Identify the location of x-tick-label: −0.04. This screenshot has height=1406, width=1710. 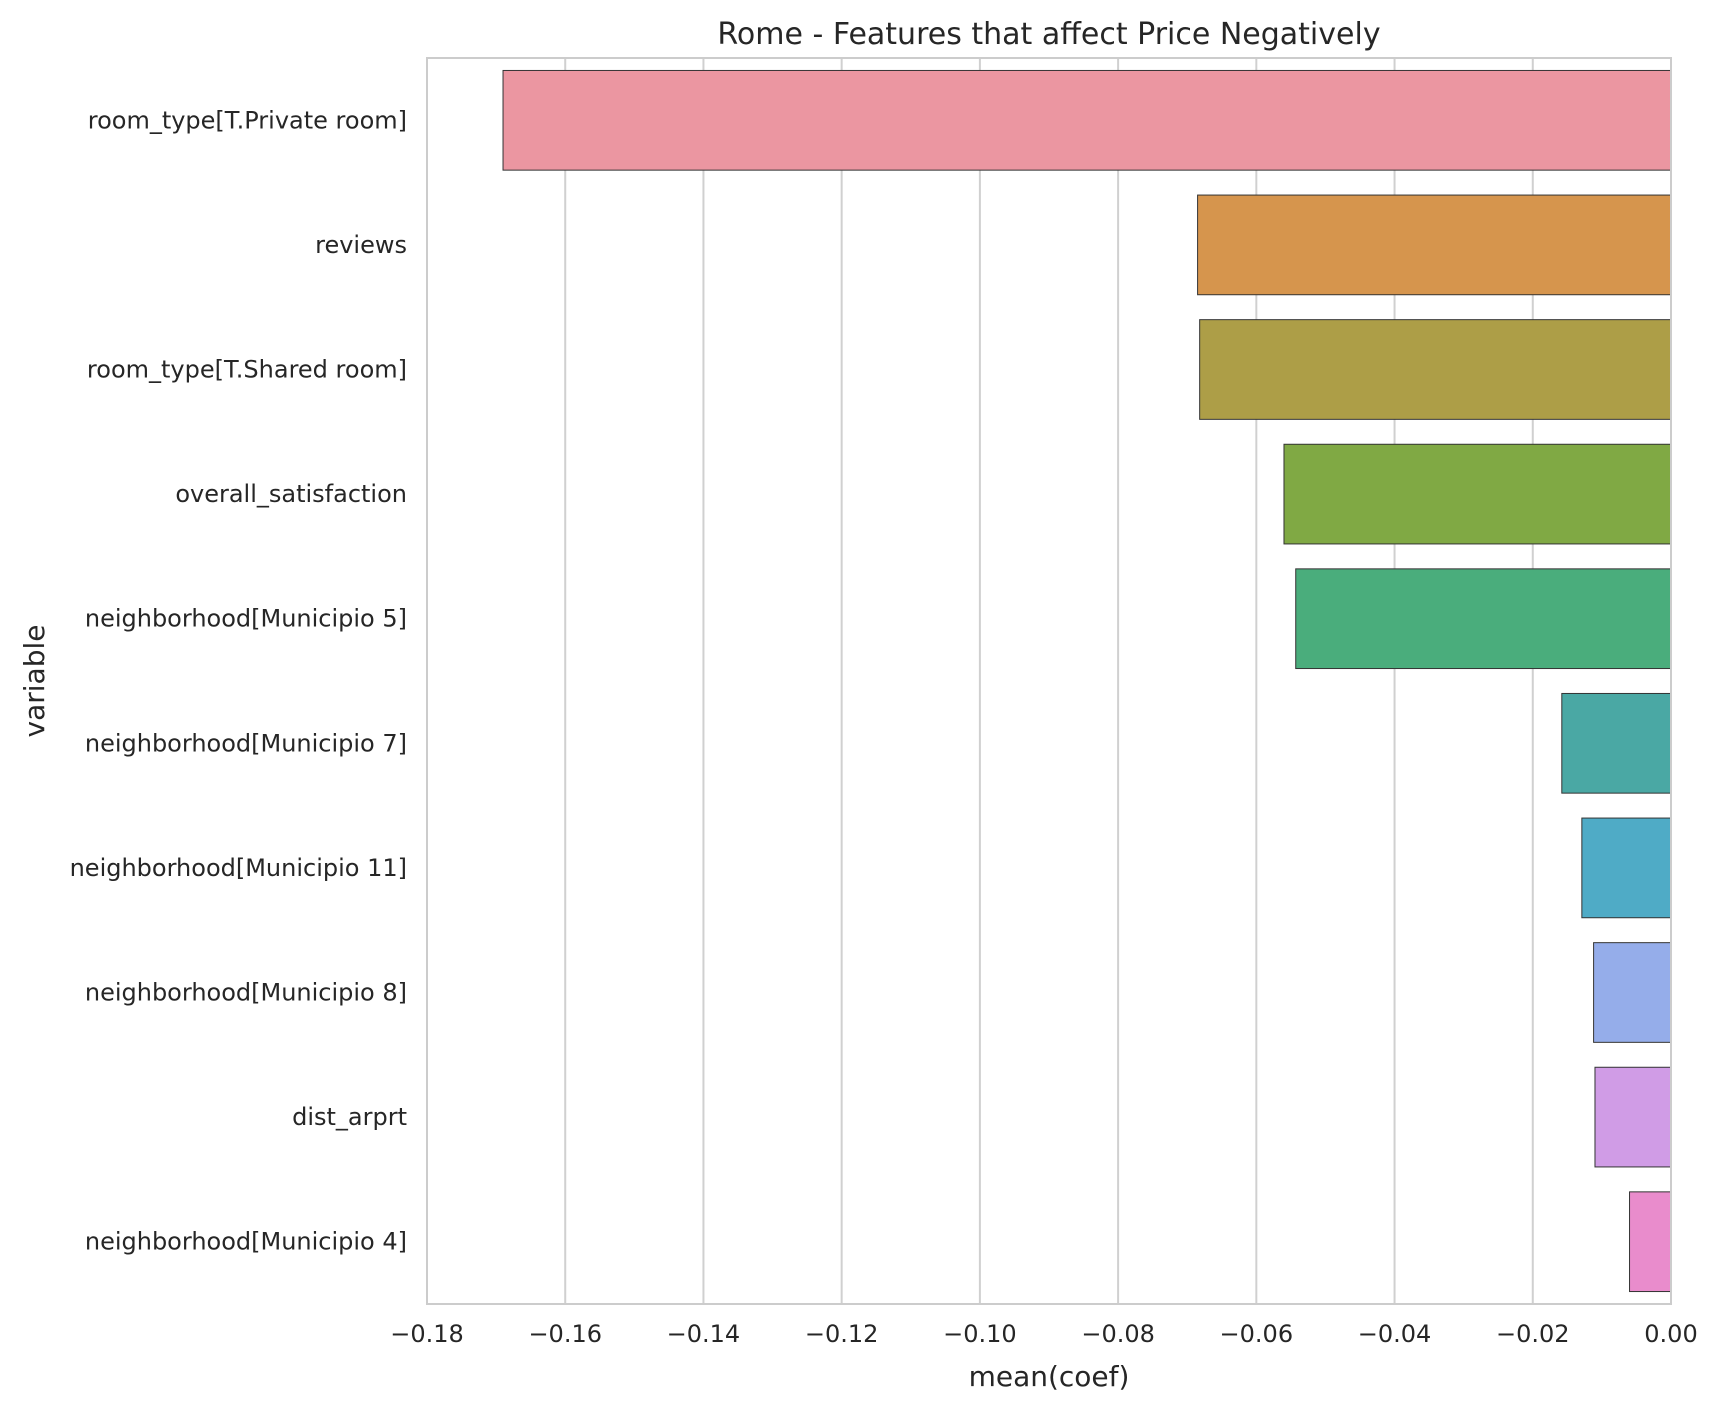
(1395, 1334).